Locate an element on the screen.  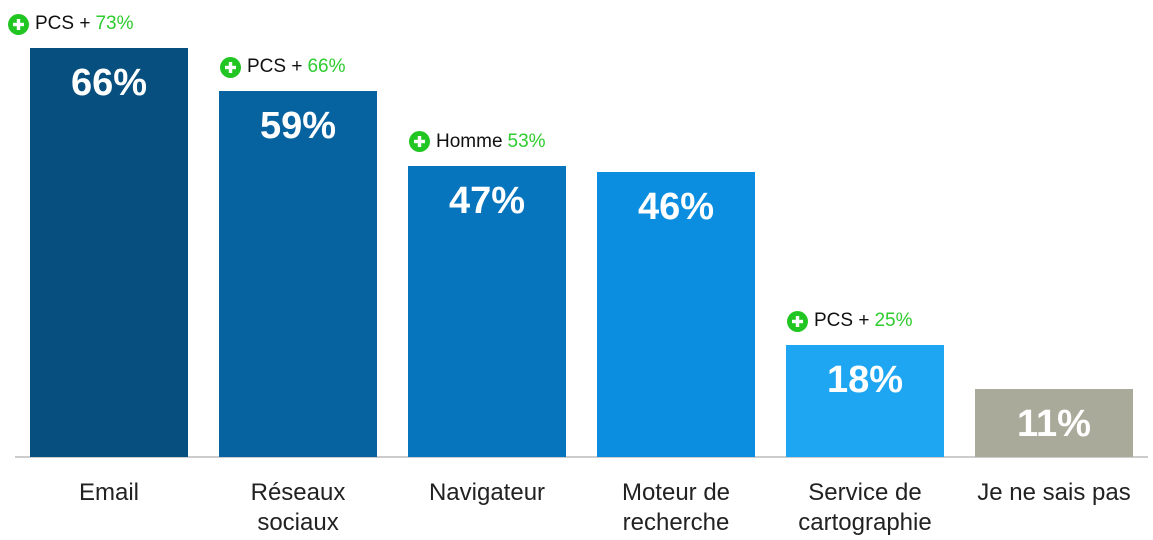
value-label: 47% is located at coordinates (487, 200).